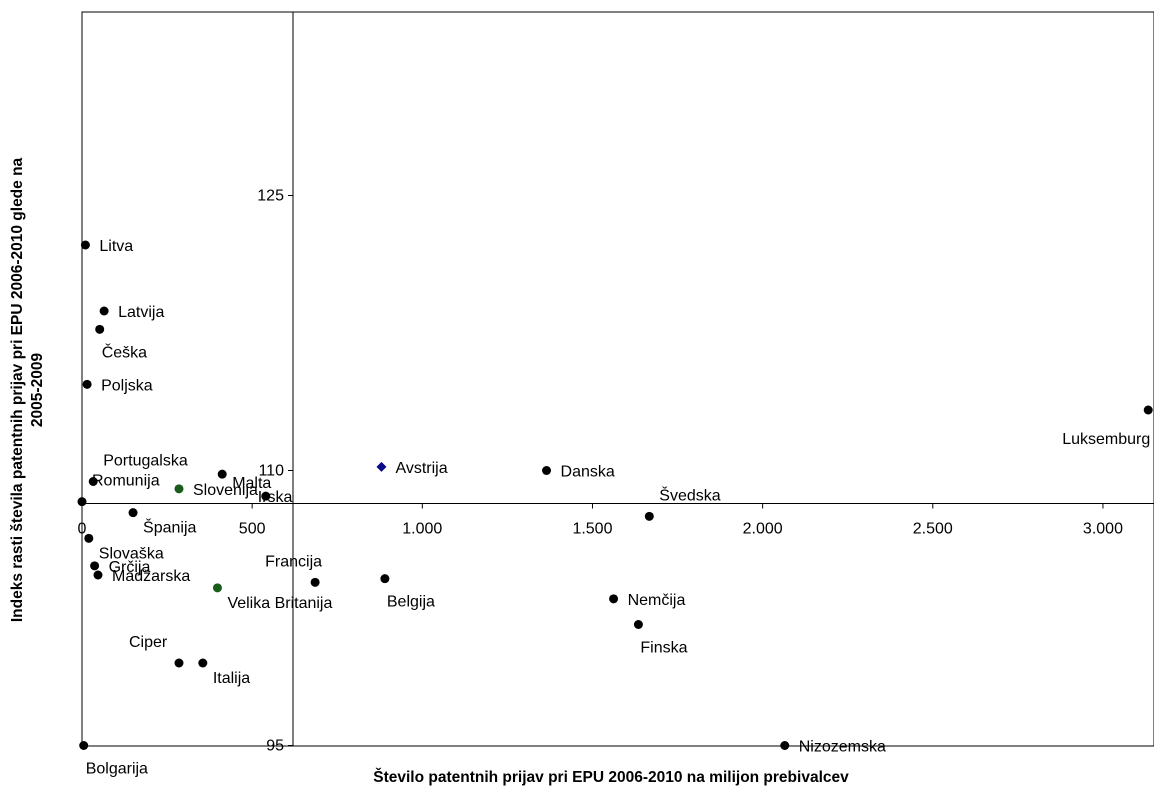  I want to click on x-tick-label: 2.000, so click(763, 529).